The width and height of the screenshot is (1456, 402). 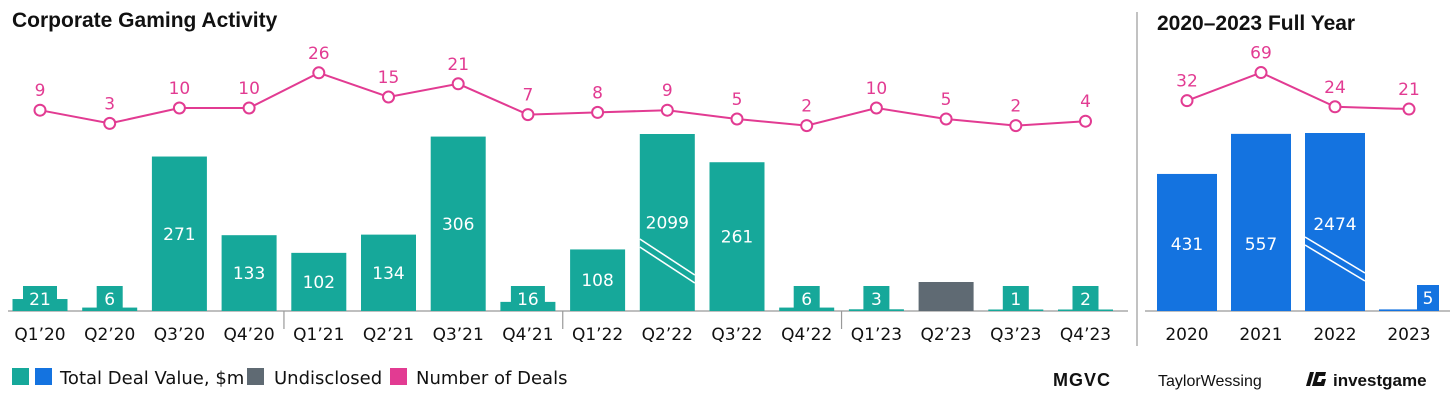 I want to click on bar-value-label: 431, so click(x=1187, y=245).